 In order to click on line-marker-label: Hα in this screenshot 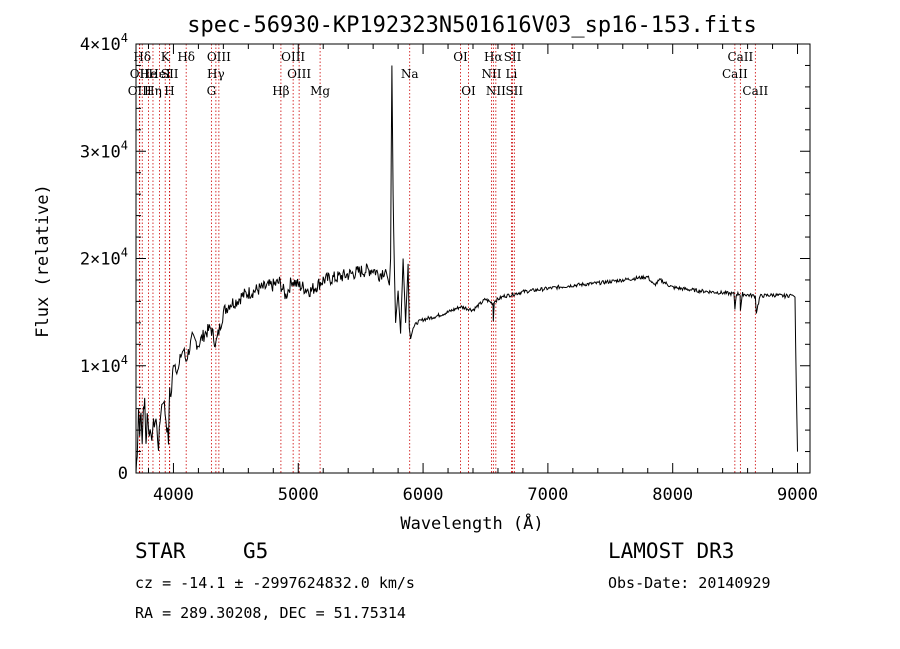, I will do `click(493, 57)`.